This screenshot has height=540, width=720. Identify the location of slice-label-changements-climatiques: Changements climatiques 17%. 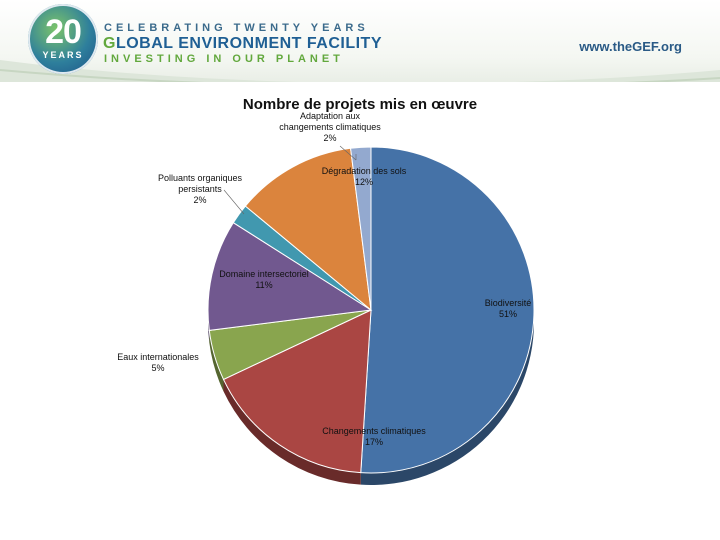
(374, 436).